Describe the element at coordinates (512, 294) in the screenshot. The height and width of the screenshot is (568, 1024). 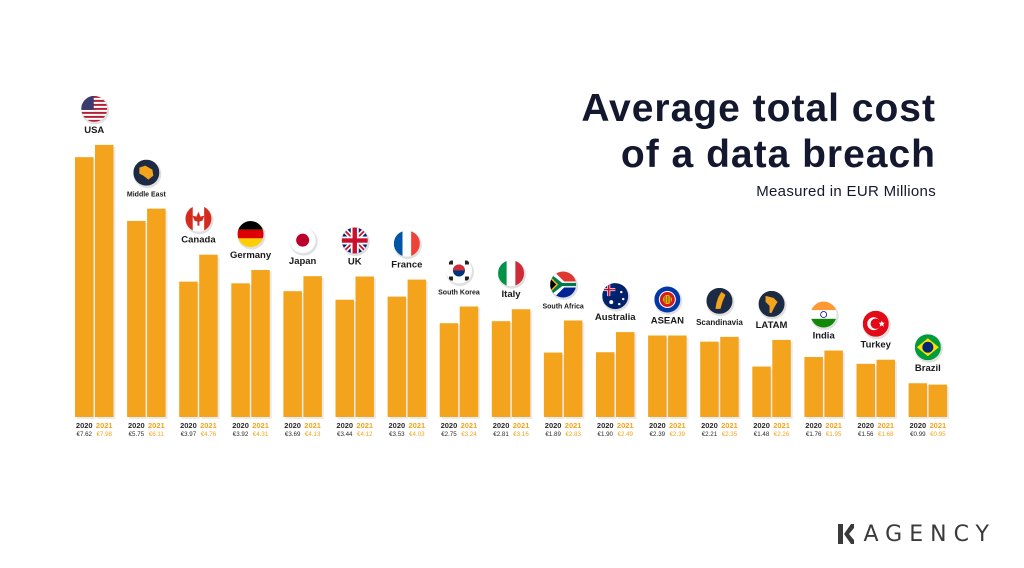
I see `category-label: Italy` at that location.